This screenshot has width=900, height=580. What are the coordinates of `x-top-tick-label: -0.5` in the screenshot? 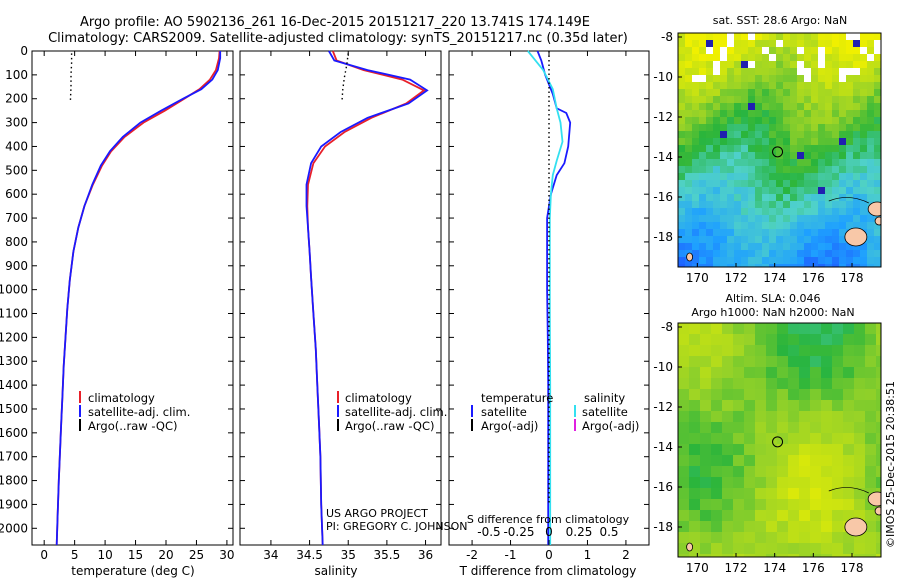 It's located at (488, 532).